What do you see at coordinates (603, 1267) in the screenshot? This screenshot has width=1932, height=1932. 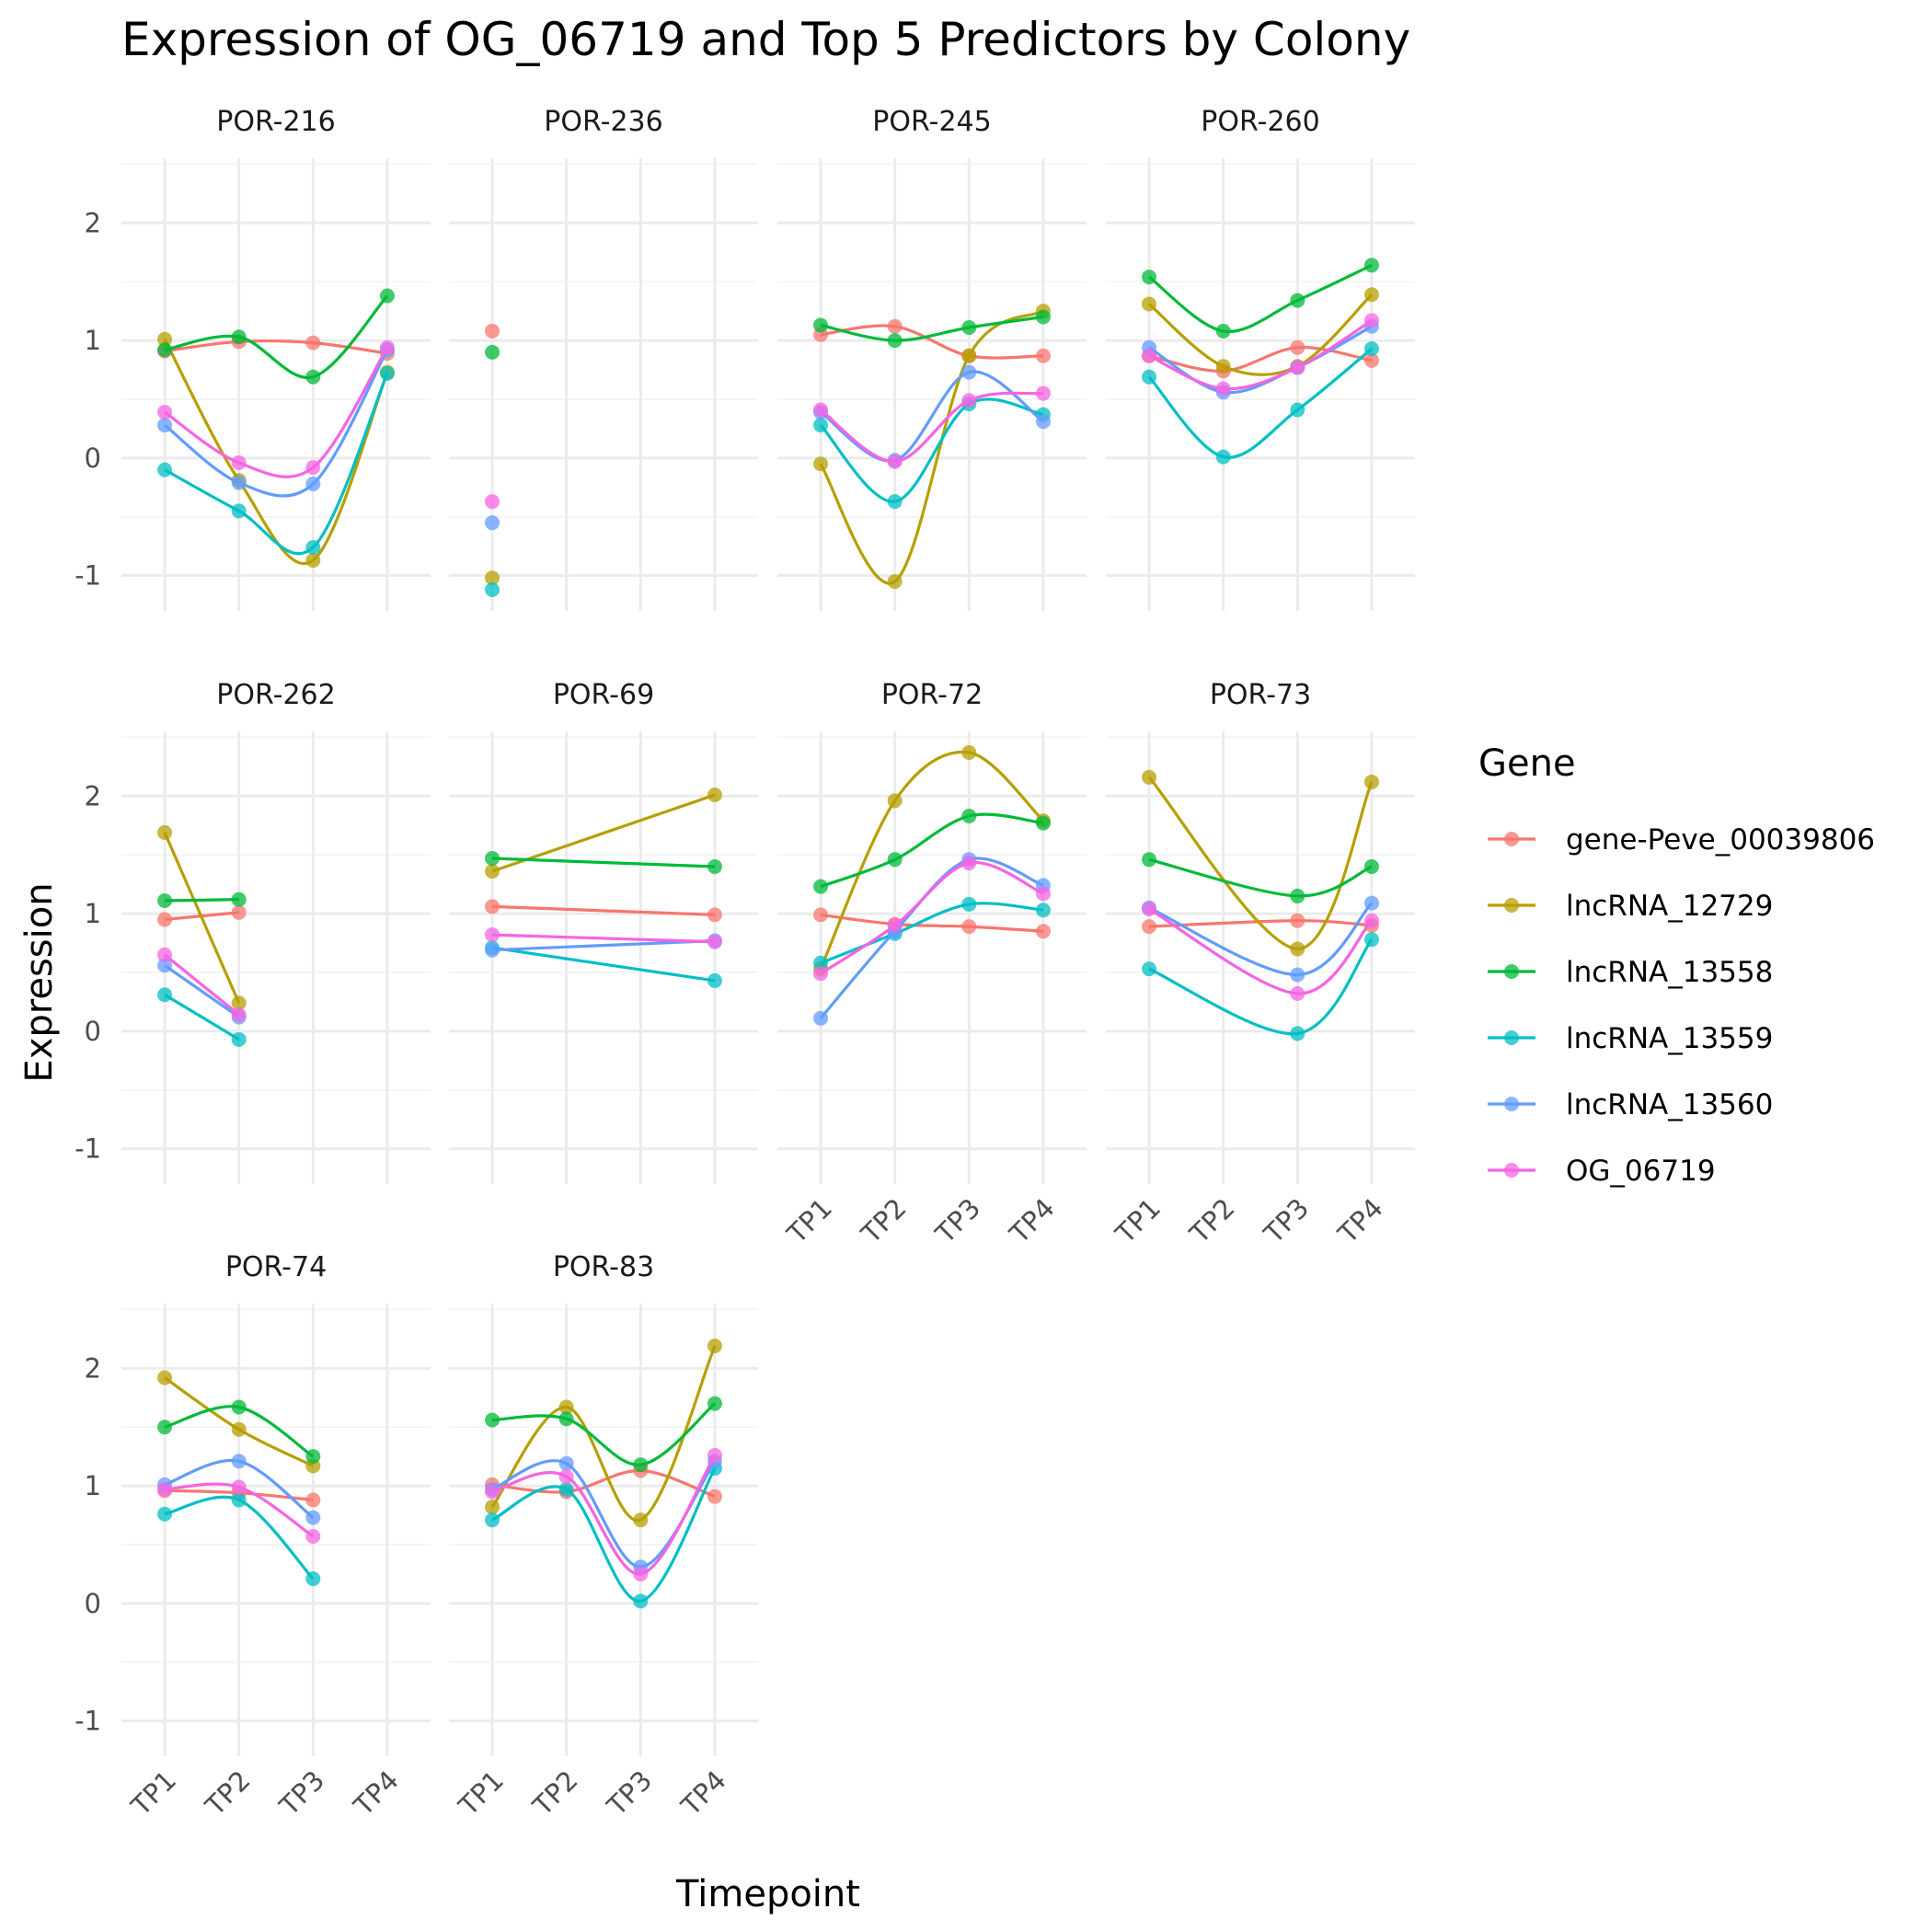 I see `facet-strip-label: POR-83` at bounding box center [603, 1267].